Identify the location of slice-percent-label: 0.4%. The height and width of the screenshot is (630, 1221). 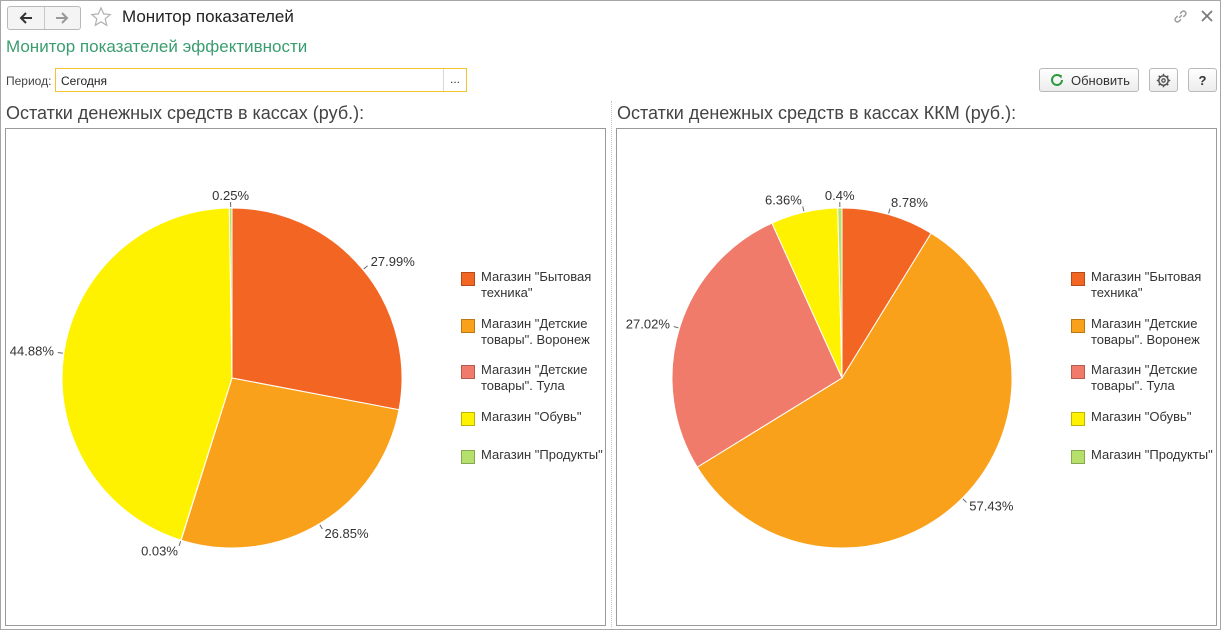
(840, 195).